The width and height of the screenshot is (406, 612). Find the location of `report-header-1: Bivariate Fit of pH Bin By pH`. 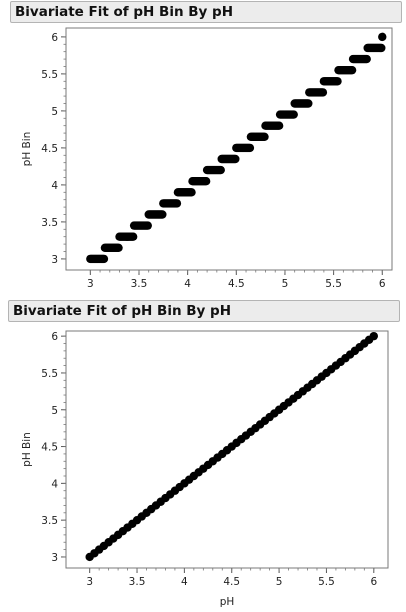

report-header-1: Bivariate Fit of pH Bin By pH is located at coordinates (206, 12).